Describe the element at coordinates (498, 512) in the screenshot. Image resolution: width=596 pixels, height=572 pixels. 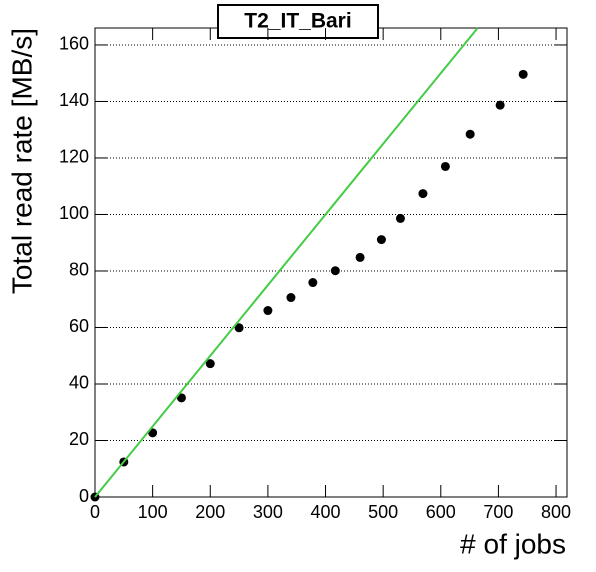
I see `x-tick-label: 700` at that location.